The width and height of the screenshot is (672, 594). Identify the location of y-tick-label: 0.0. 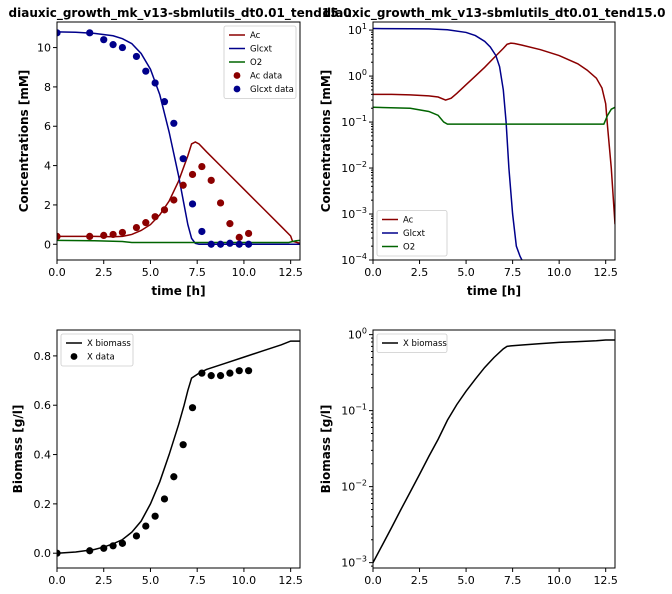
(43, 553).